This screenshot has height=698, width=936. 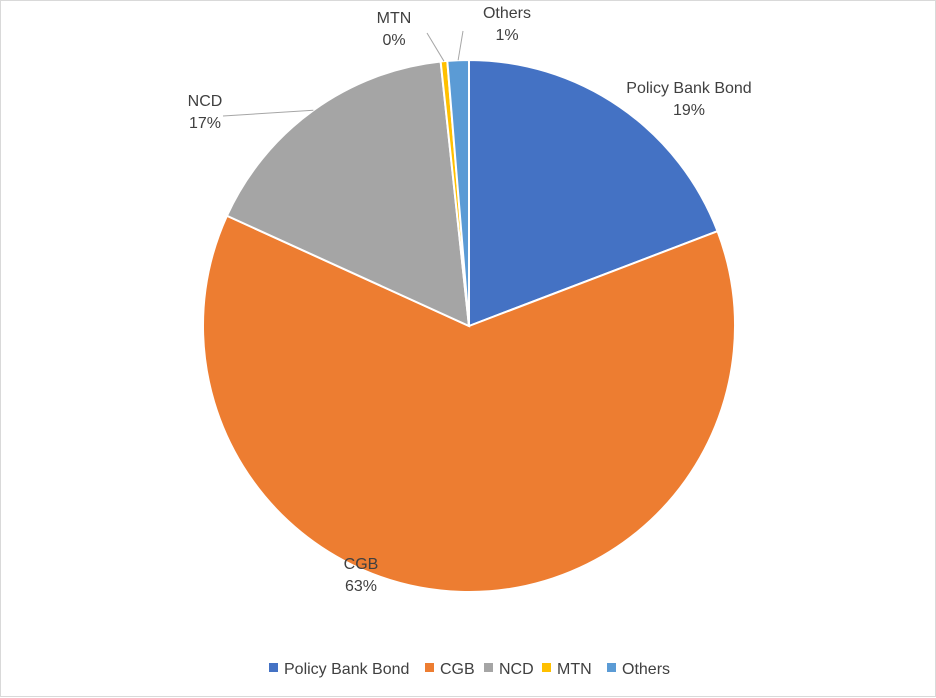 I want to click on legend-swatch-policy-bank-bond, so click(x=273, y=667).